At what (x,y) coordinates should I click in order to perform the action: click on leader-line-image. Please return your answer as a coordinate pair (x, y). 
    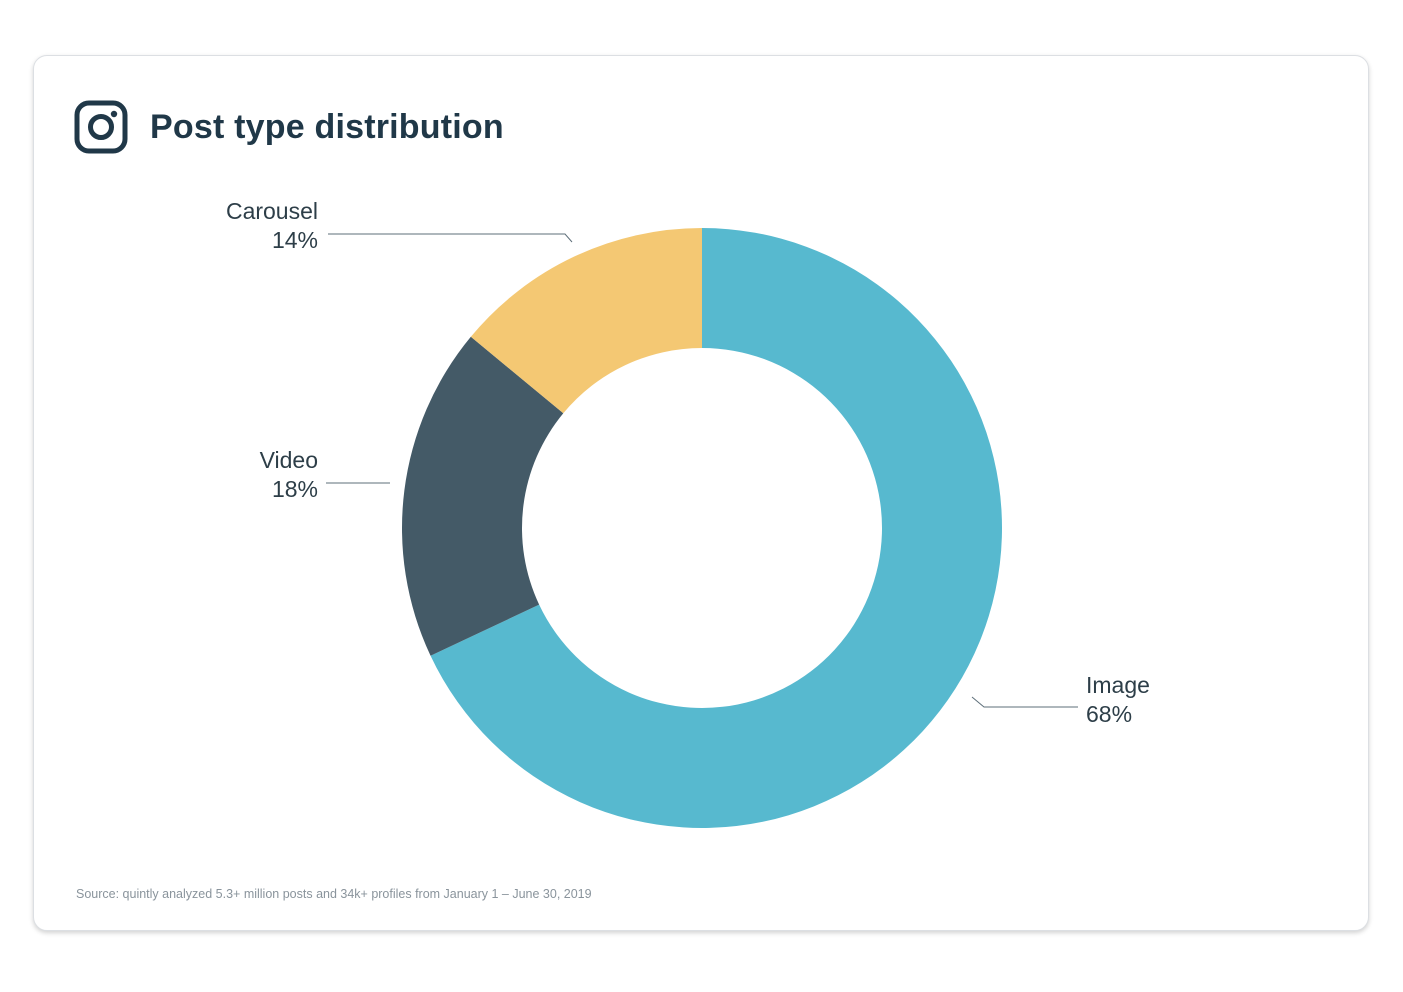
    Looking at the image, I should click on (1024, 702).